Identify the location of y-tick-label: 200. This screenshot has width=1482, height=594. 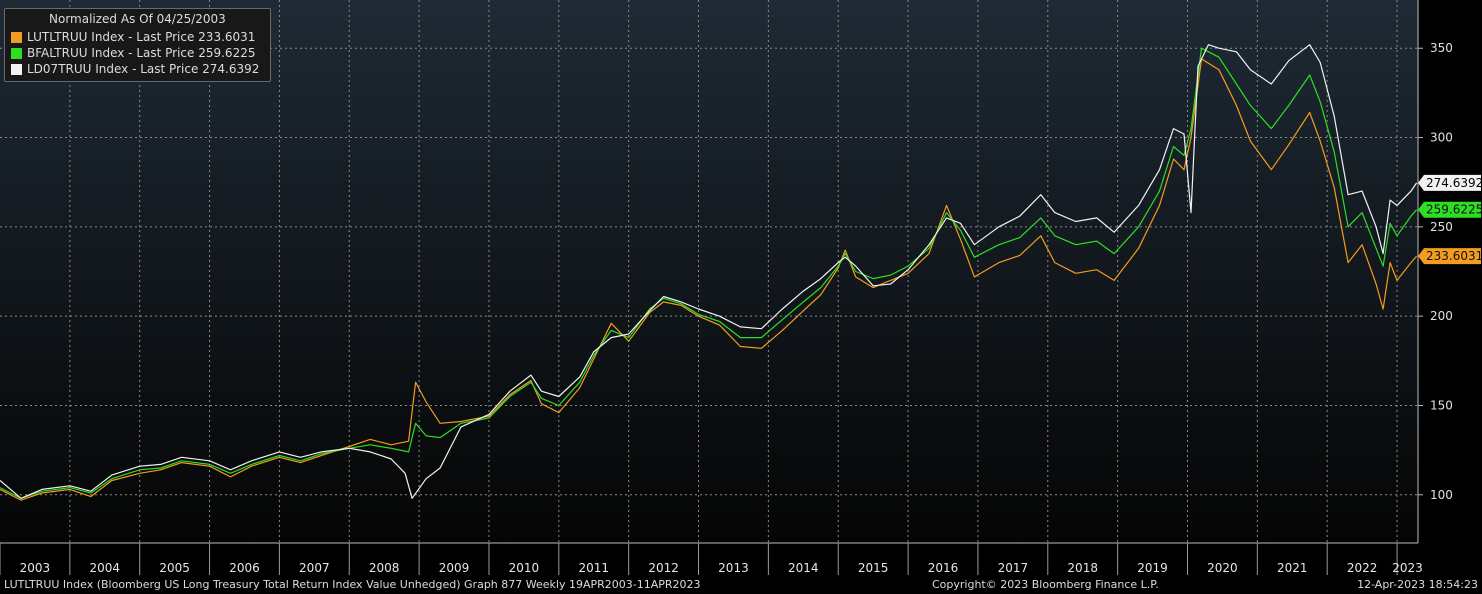
(1441, 316).